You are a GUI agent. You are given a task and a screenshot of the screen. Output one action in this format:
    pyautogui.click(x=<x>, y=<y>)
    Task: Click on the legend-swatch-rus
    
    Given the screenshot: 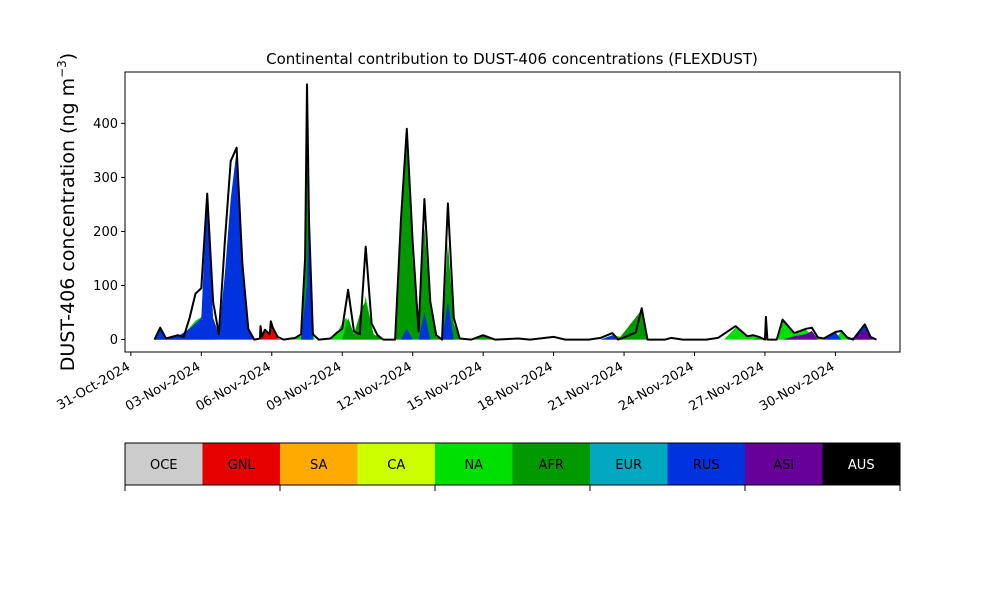 What is the action you would take?
    pyautogui.click(x=706, y=464)
    